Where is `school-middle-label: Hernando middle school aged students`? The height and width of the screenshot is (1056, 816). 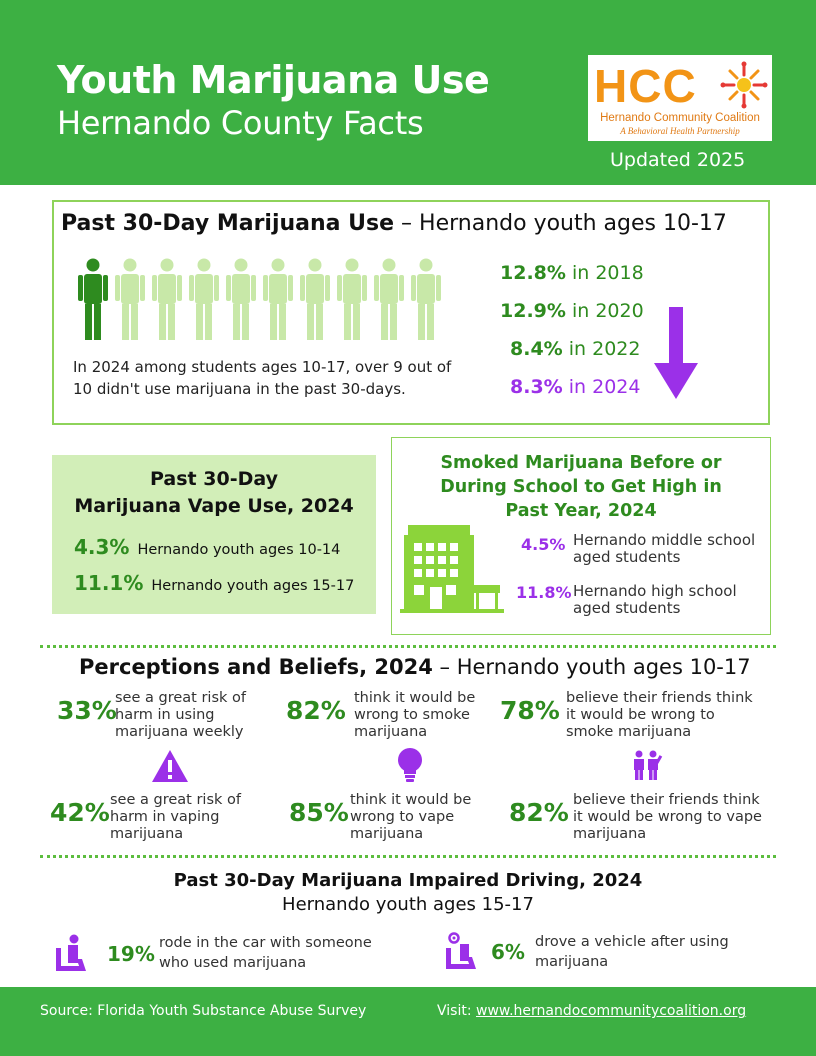 school-middle-label: Hernando middle school aged students is located at coordinates (664, 548).